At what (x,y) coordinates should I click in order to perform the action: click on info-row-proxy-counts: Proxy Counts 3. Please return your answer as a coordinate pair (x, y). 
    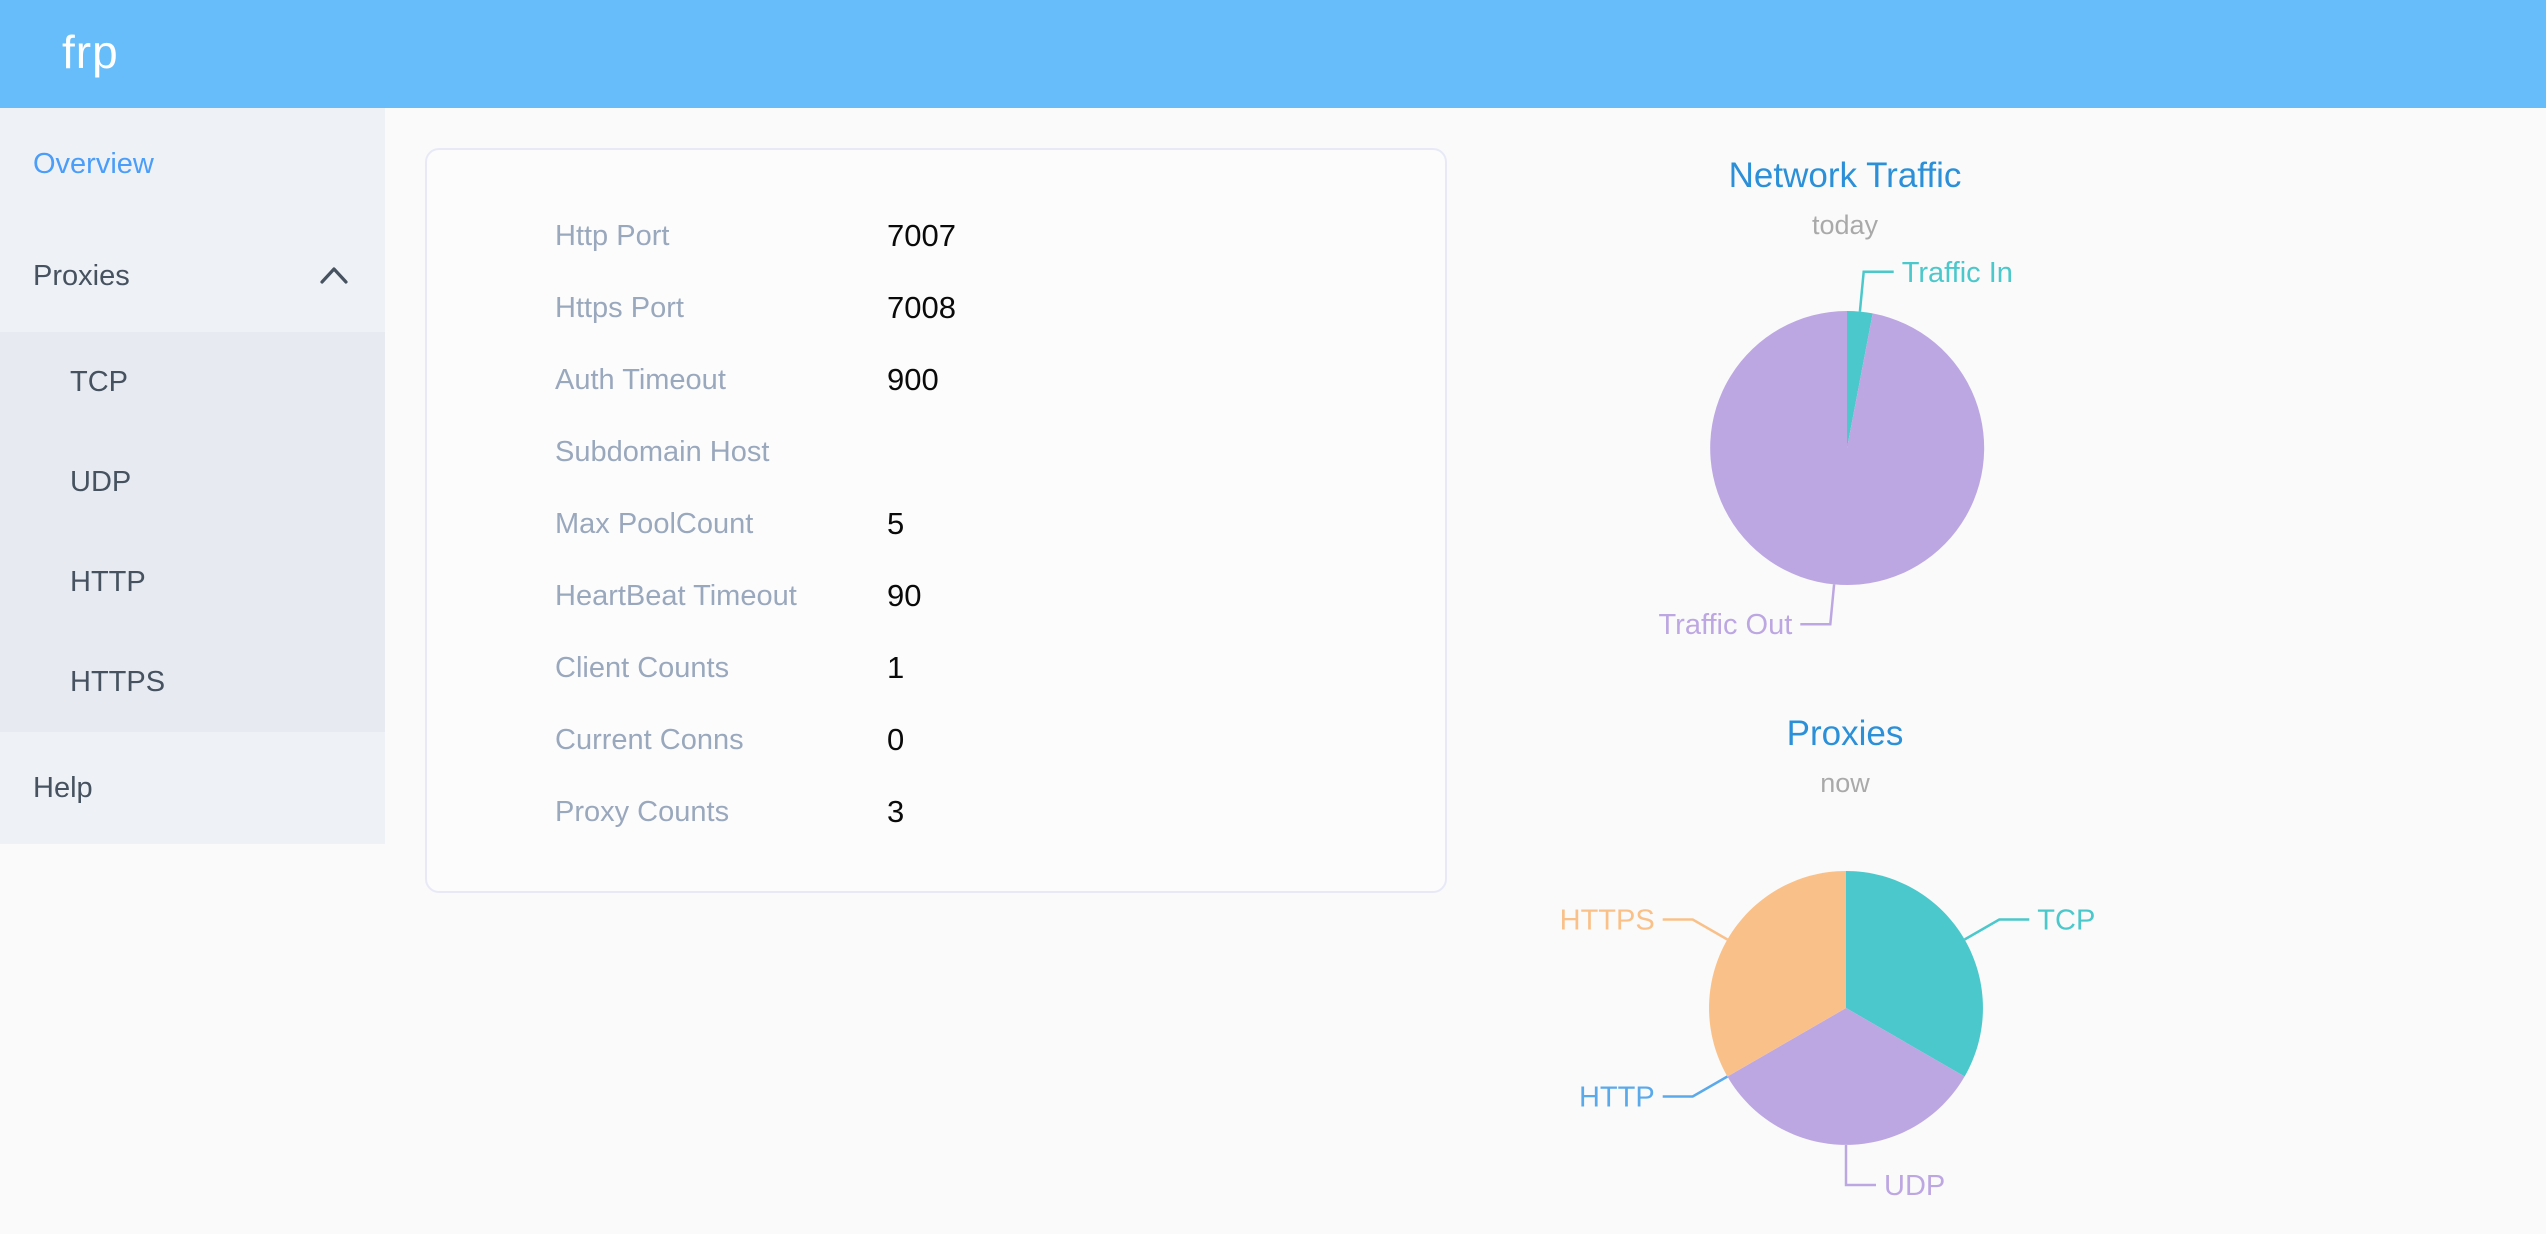
    Looking at the image, I should click on (936, 812).